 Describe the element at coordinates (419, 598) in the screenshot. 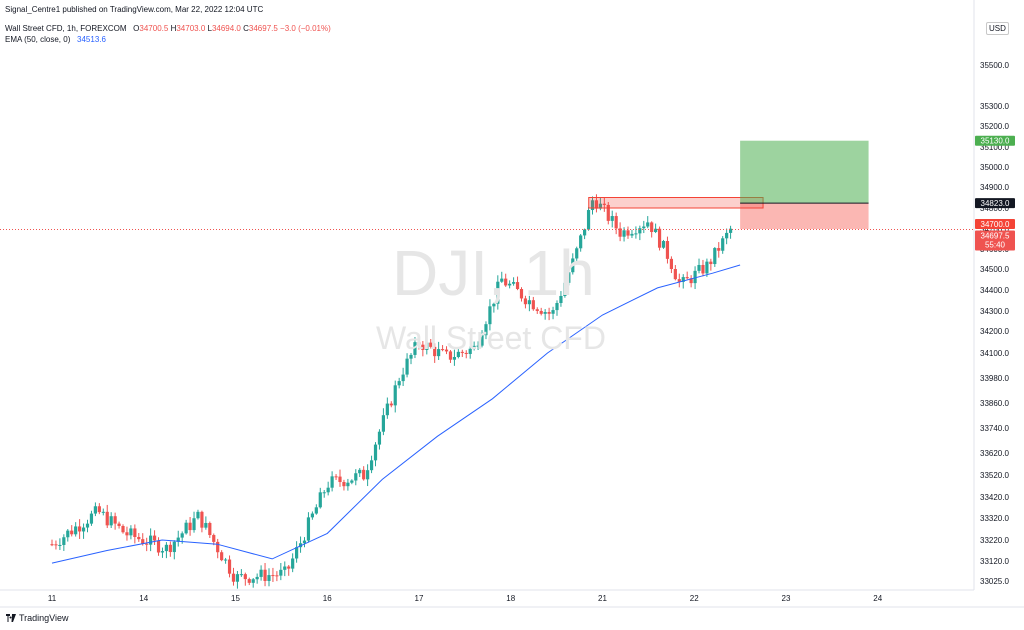

I see `time-tick-label: 17` at that location.